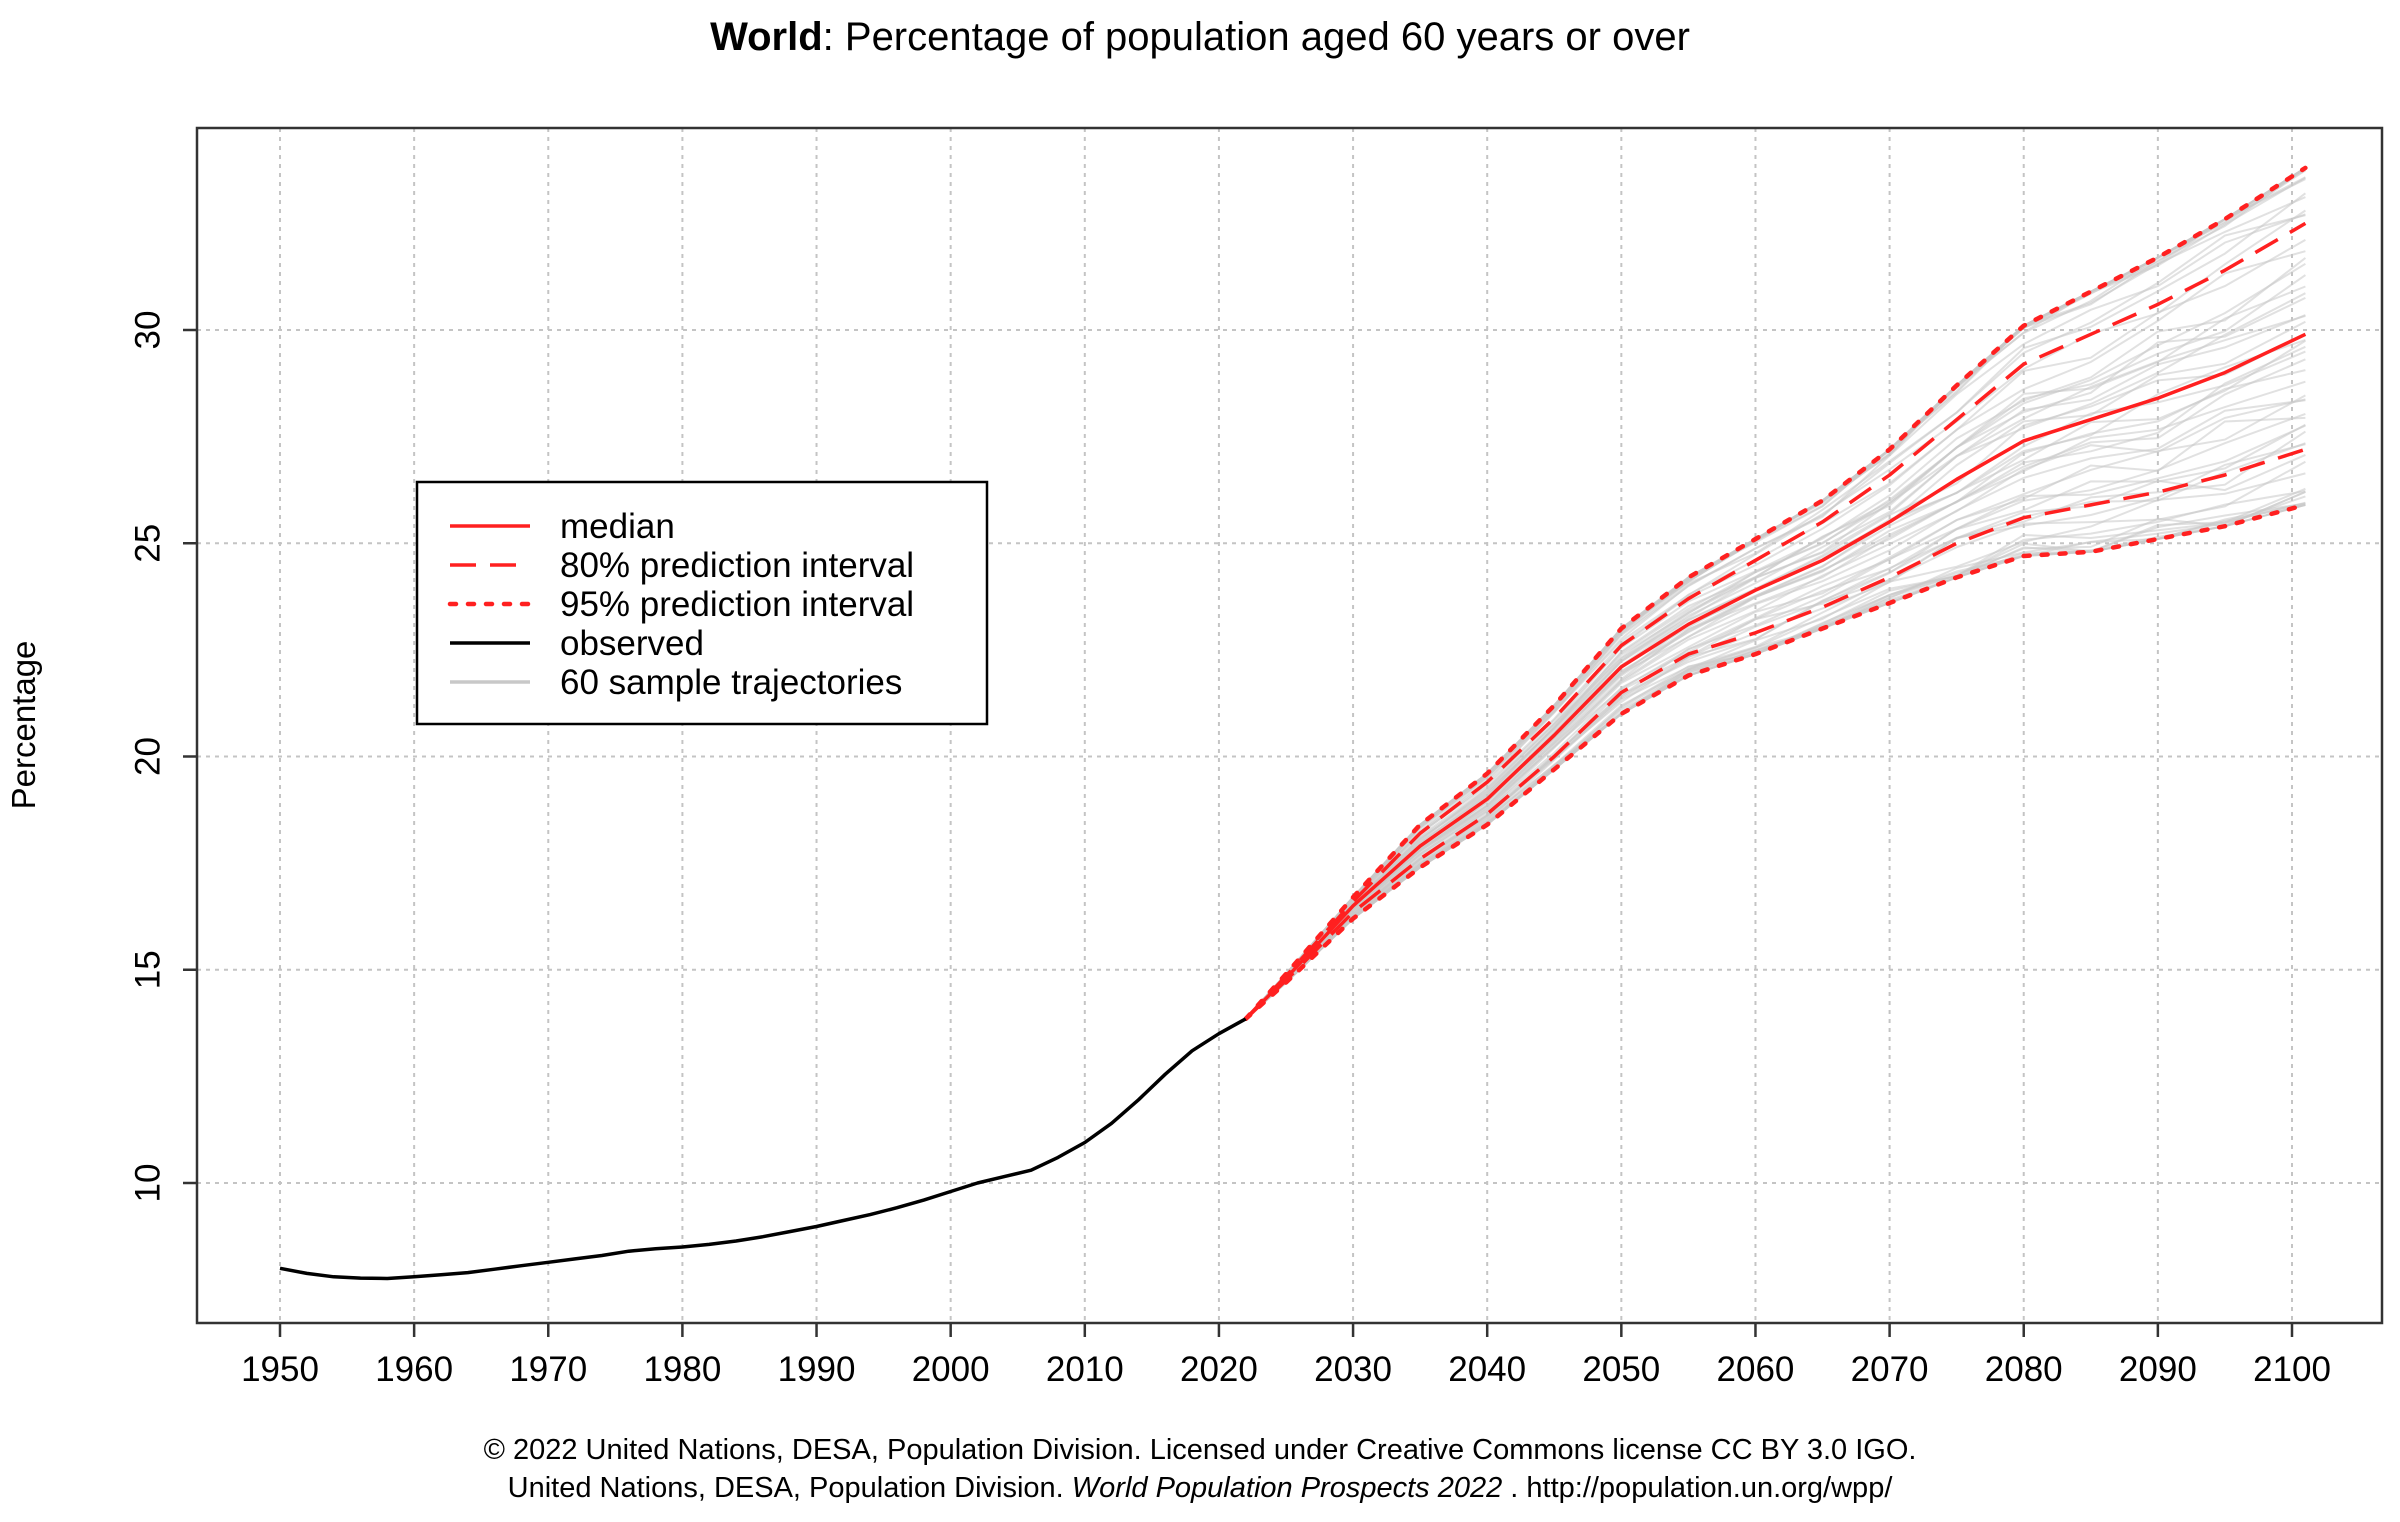 The width and height of the screenshot is (2400, 1522). Describe the element at coordinates (731, 682) in the screenshot. I see `legend-label-5: 60 sample trajectories` at that location.